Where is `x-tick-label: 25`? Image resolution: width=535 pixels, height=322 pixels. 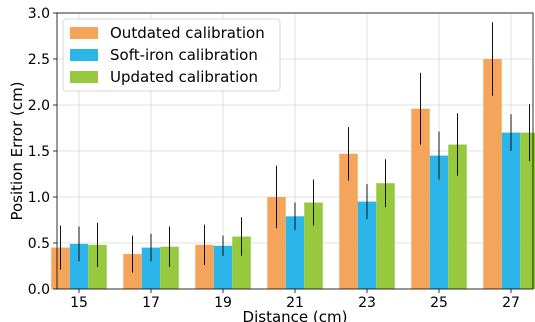
x-tick-label: 25 is located at coordinates (439, 303).